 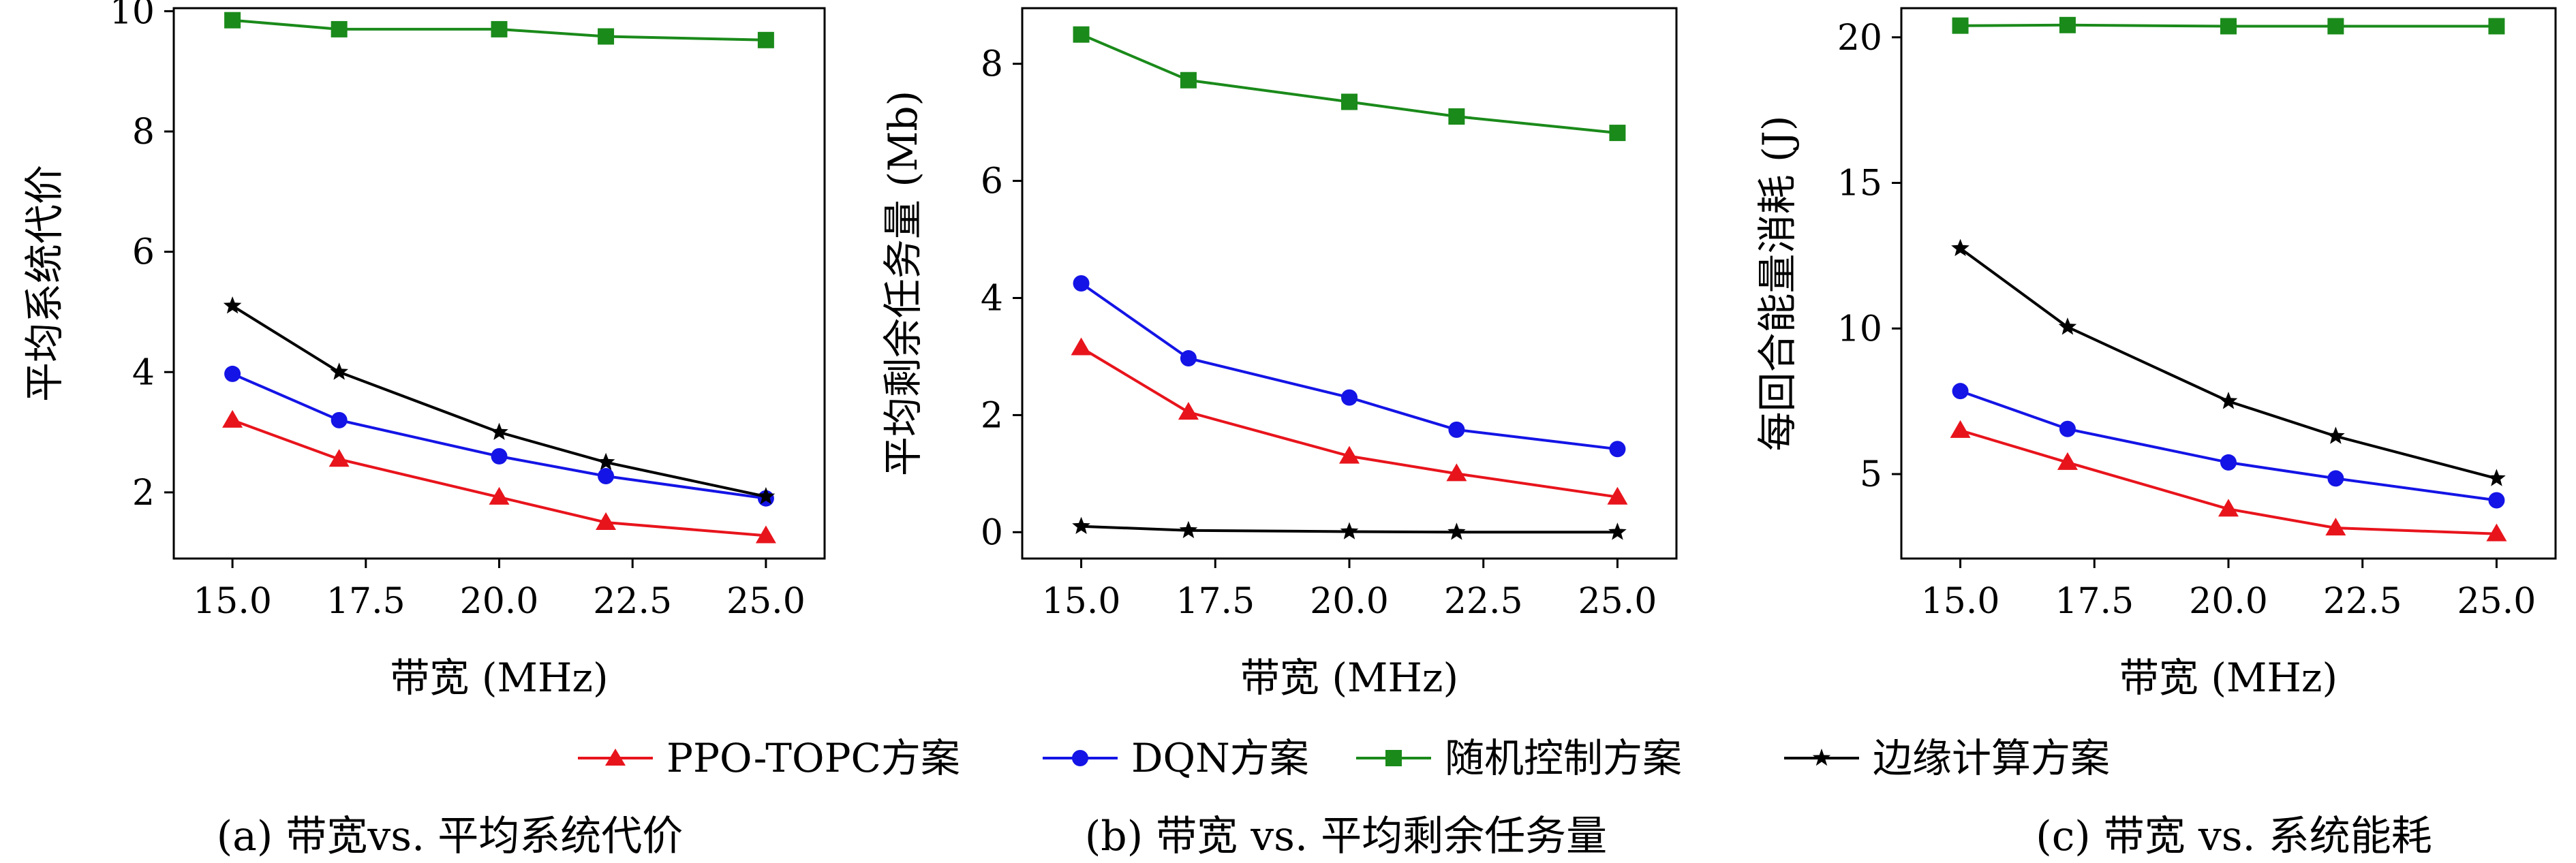 What do you see at coordinates (606, 476) in the screenshot?
I see `data-point-dqn-a` at bounding box center [606, 476].